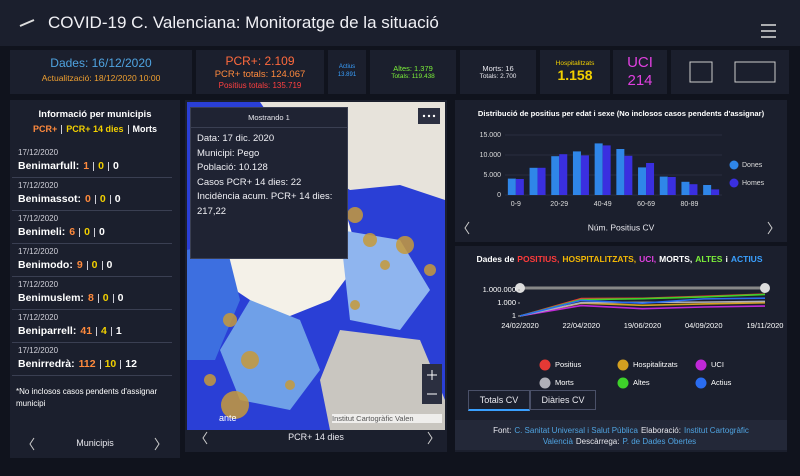 The width and height of the screenshot is (800, 476). Describe the element at coordinates (752, 165) in the screenshot. I see `legend-label: Dones` at that location.